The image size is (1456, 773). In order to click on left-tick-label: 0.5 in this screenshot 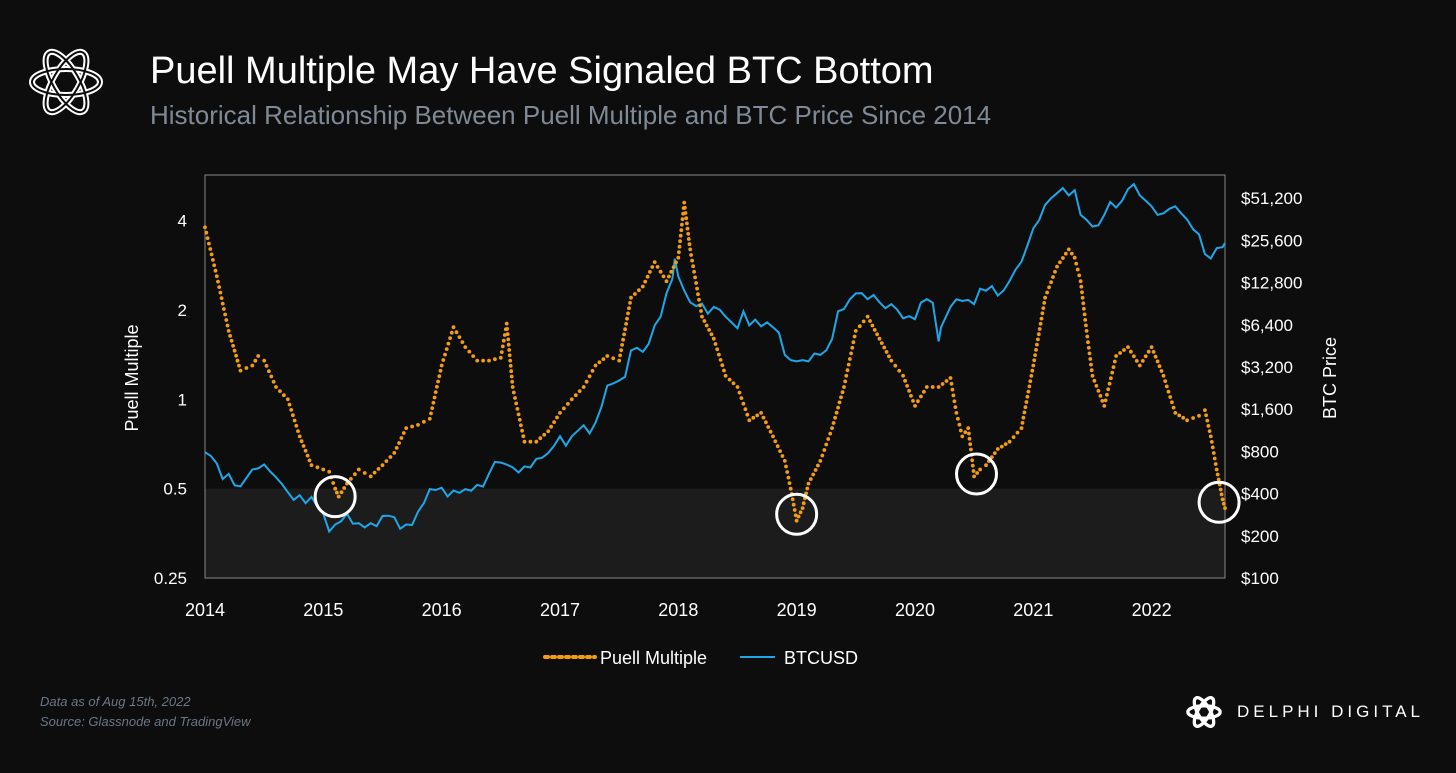, I will do `click(175, 489)`.